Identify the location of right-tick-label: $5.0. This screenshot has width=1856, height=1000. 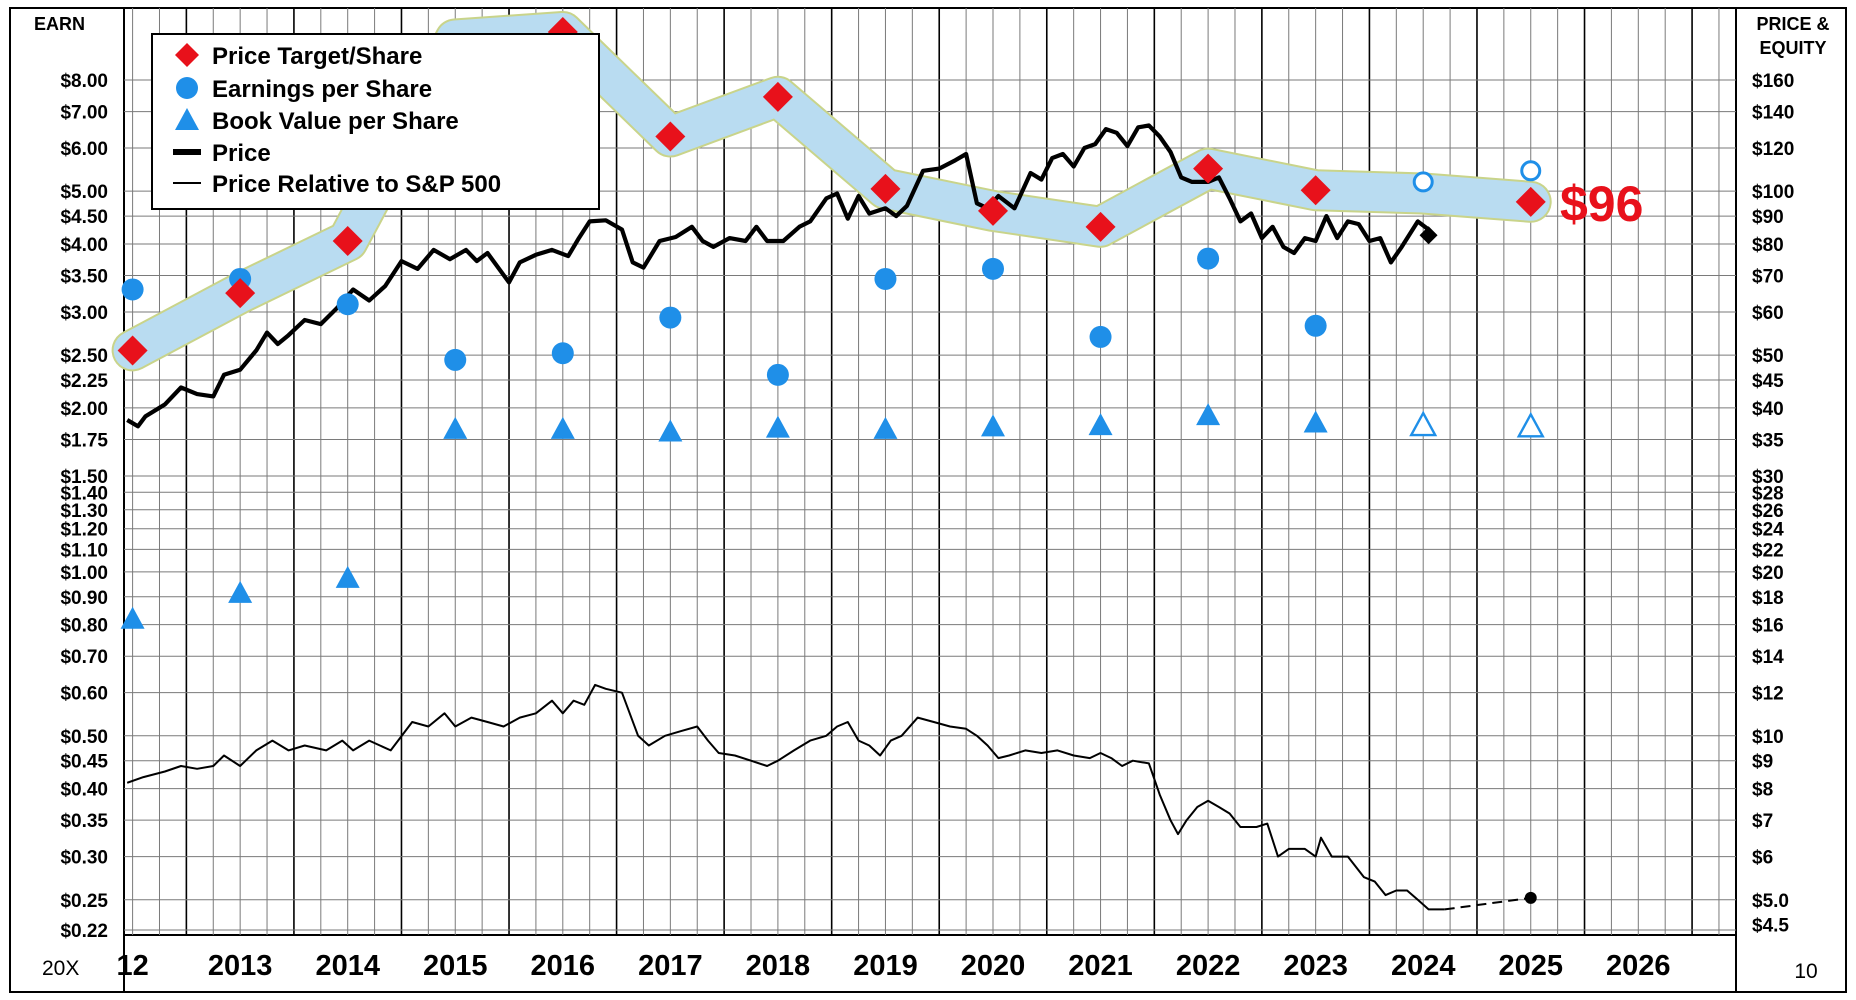
(1770, 901).